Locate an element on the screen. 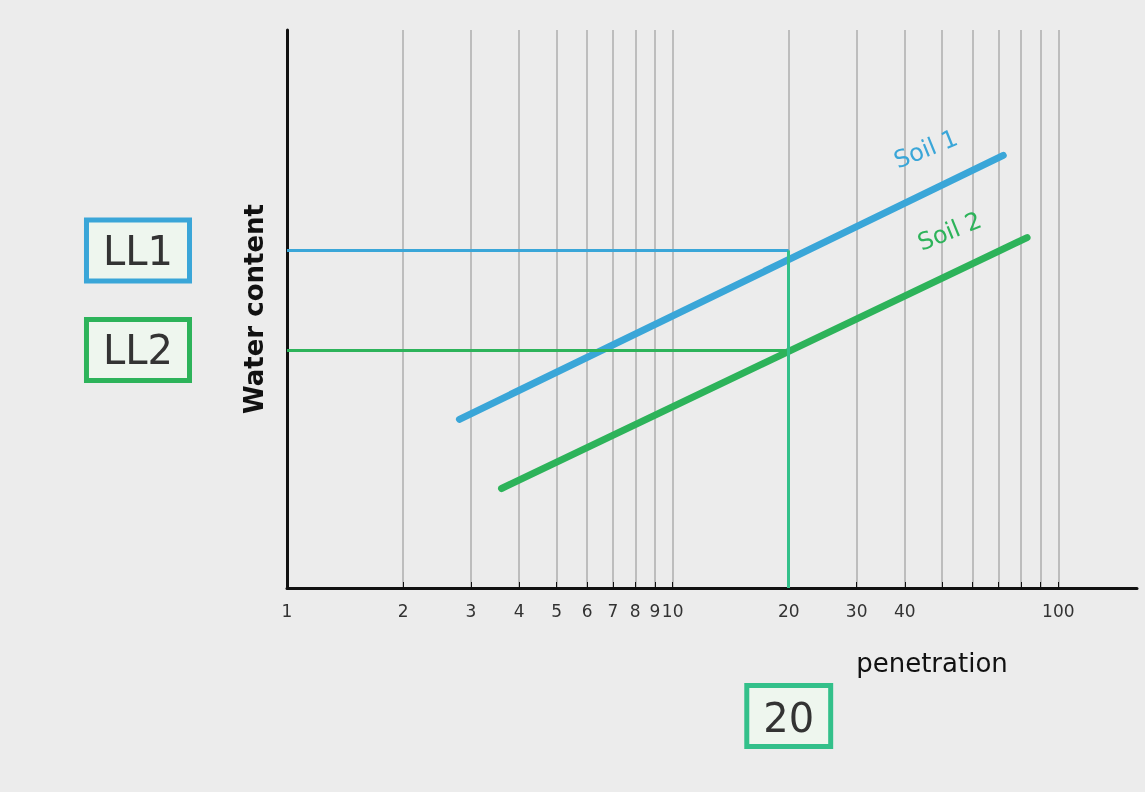 The image size is (1145, 792). ref-line-label: LL1 is located at coordinates (137, 250).